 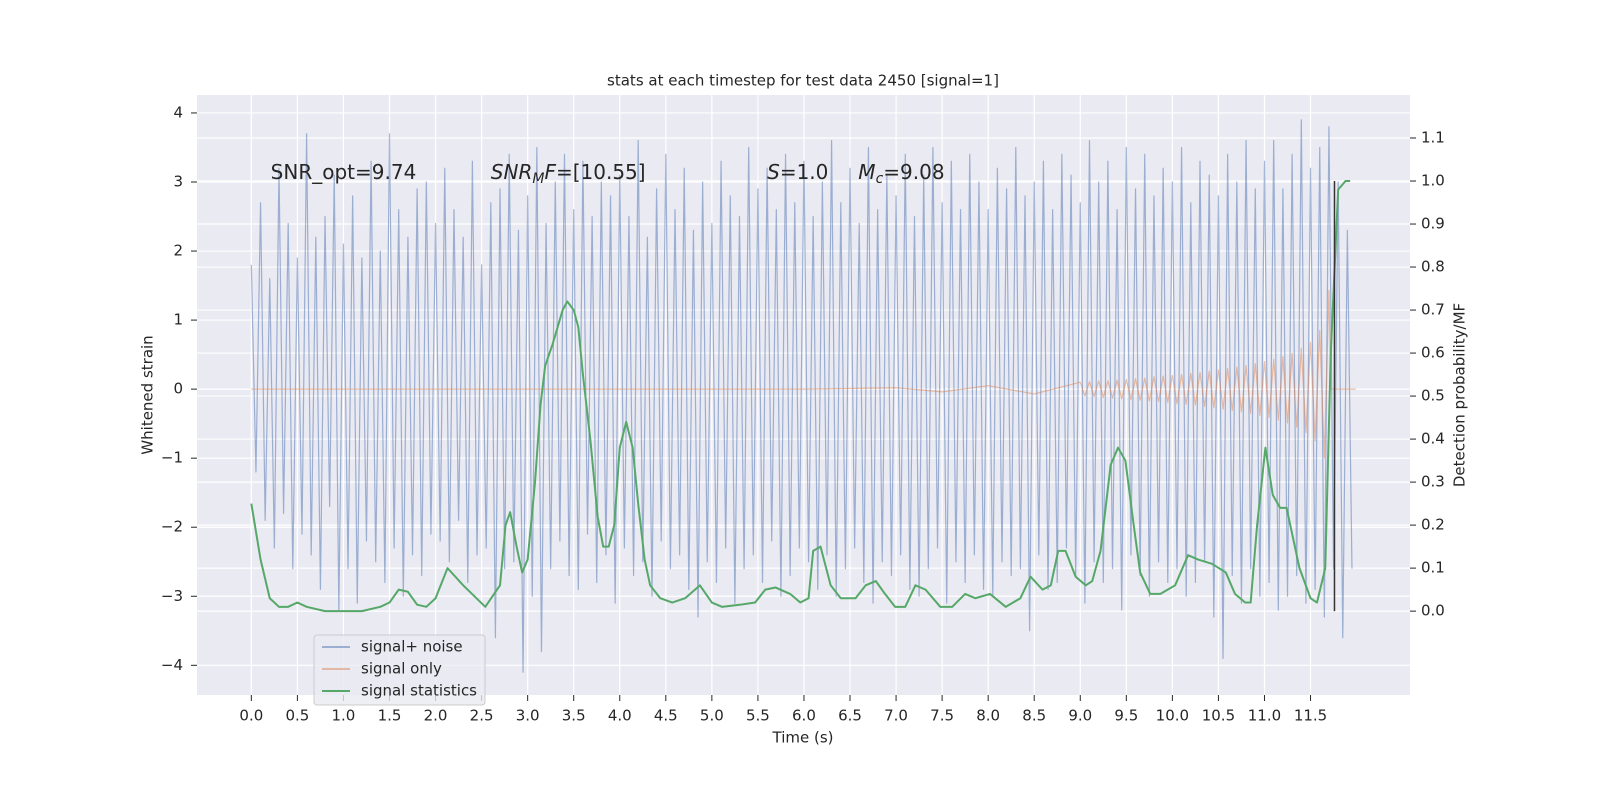 What do you see at coordinates (712, 716) in the screenshot?
I see `x-tick-label: 5.0` at bounding box center [712, 716].